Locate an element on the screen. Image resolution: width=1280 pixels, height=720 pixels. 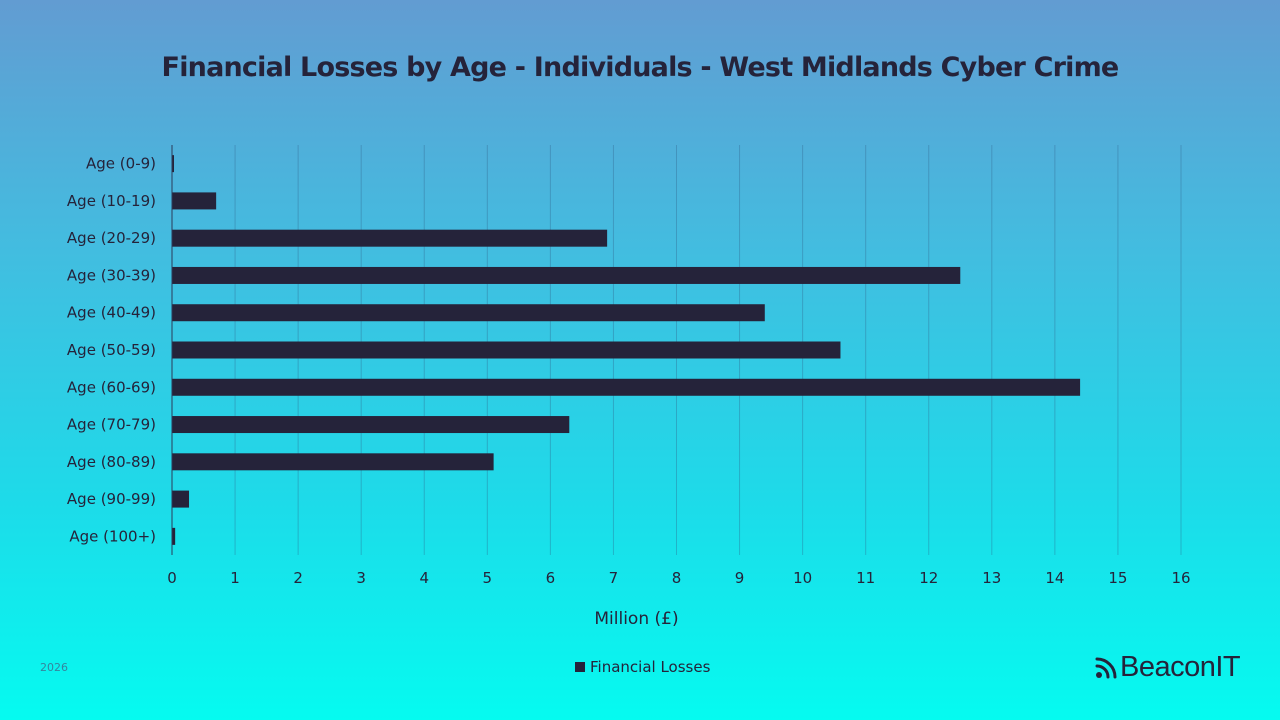
legend-swatch is located at coordinates (580, 667).